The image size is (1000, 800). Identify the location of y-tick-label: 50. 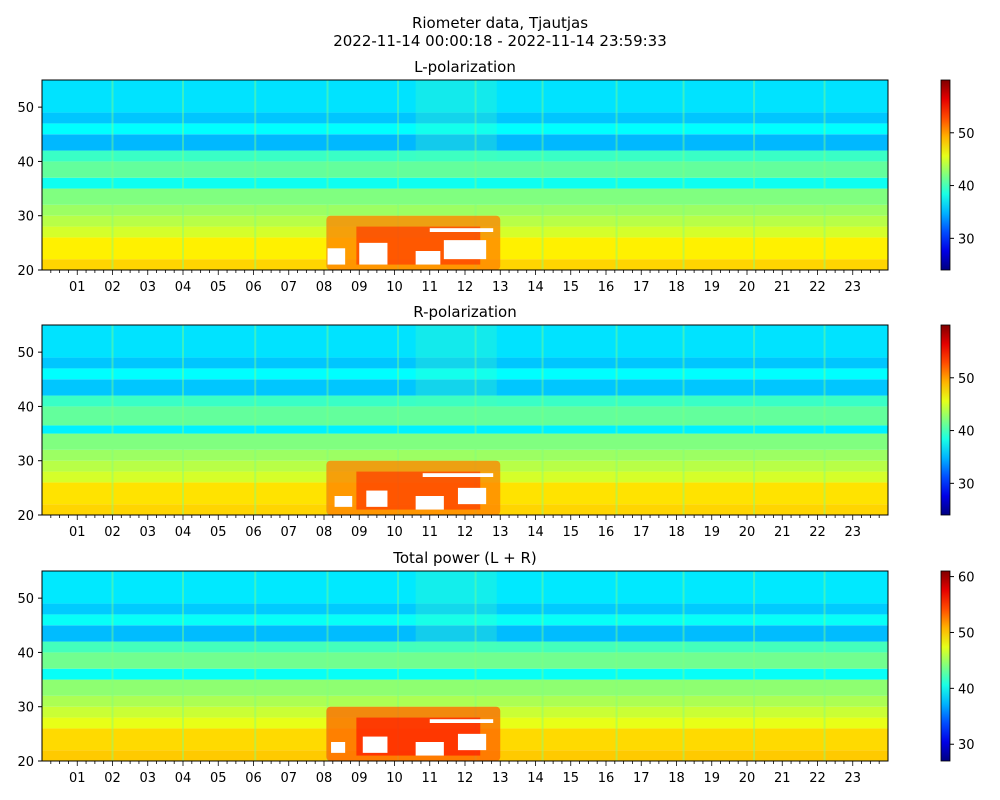
(25, 108).